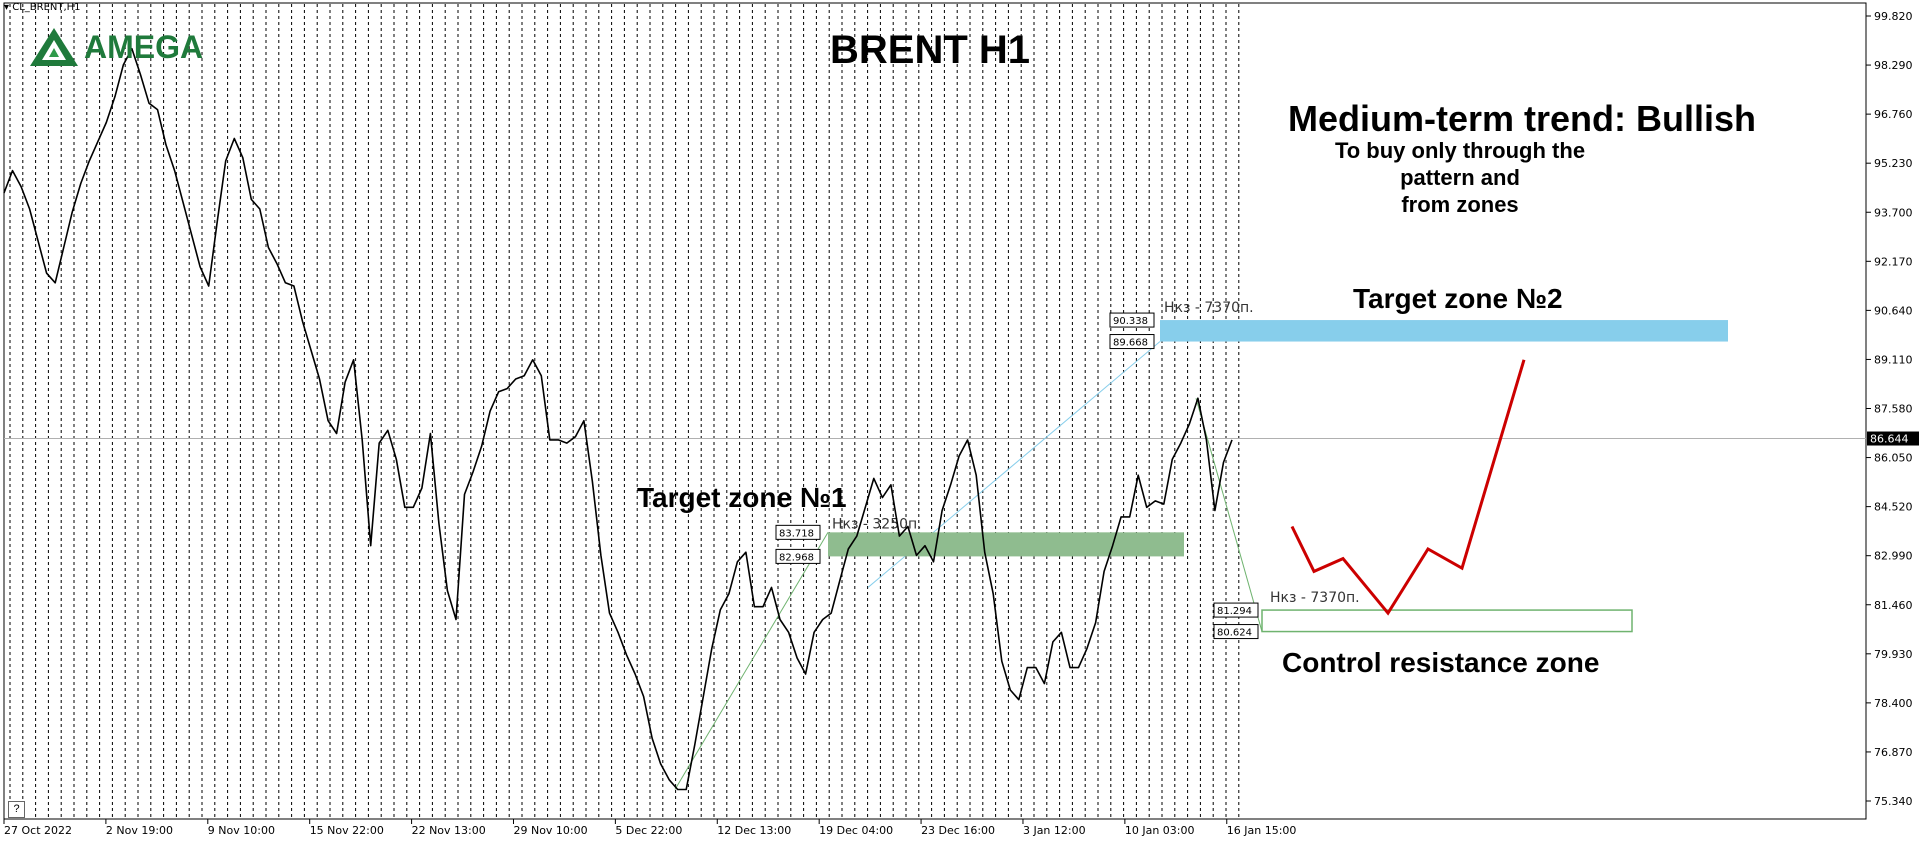 This screenshot has width=1920, height=844. What do you see at coordinates (1522, 118) in the screenshot?
I see `trend-heading: Medium-term trend: Bullish` at bounding box center [1522, 118].